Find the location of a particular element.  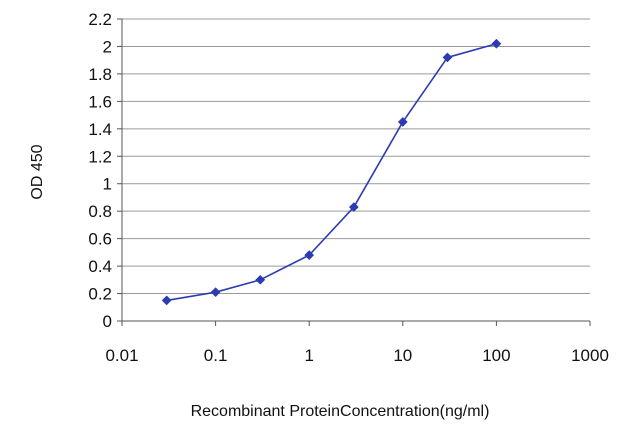

y-tick-label: 1.2 is located at coordinates (100, 156).